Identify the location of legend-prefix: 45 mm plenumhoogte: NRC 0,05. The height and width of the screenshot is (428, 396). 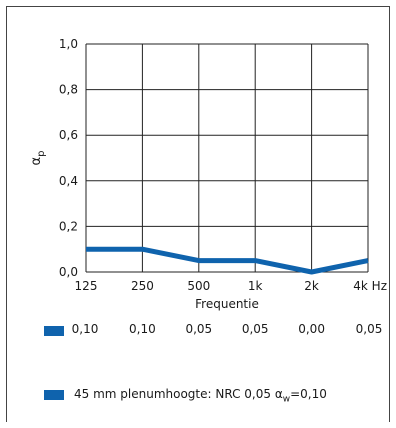
(174, 394).